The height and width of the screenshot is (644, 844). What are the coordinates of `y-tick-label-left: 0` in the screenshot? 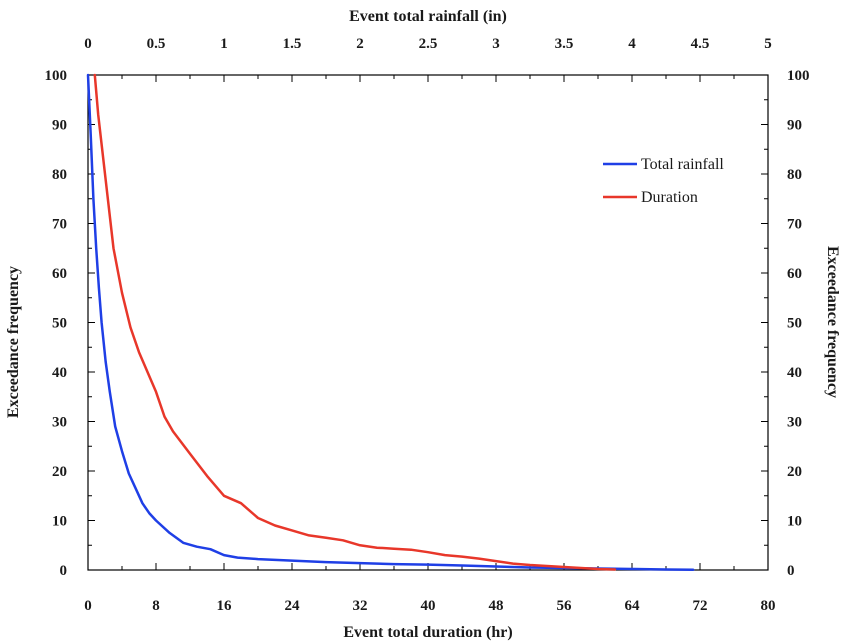 It's located at (64, 571).